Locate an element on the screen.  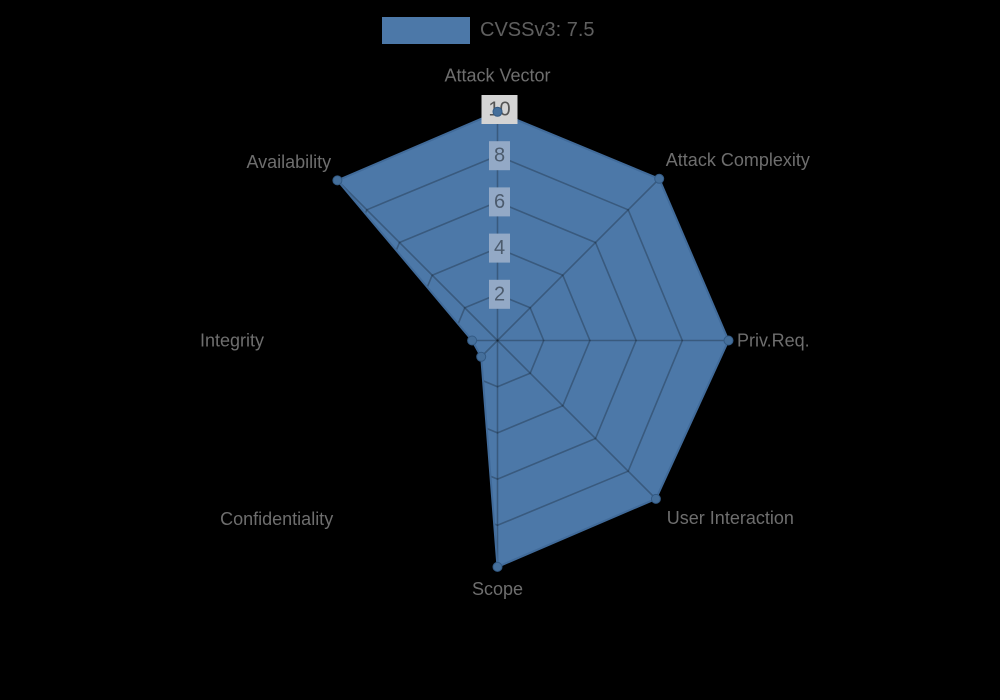
axis-label-attack-vector: Attack Vector is located at coordinates (497, 76).